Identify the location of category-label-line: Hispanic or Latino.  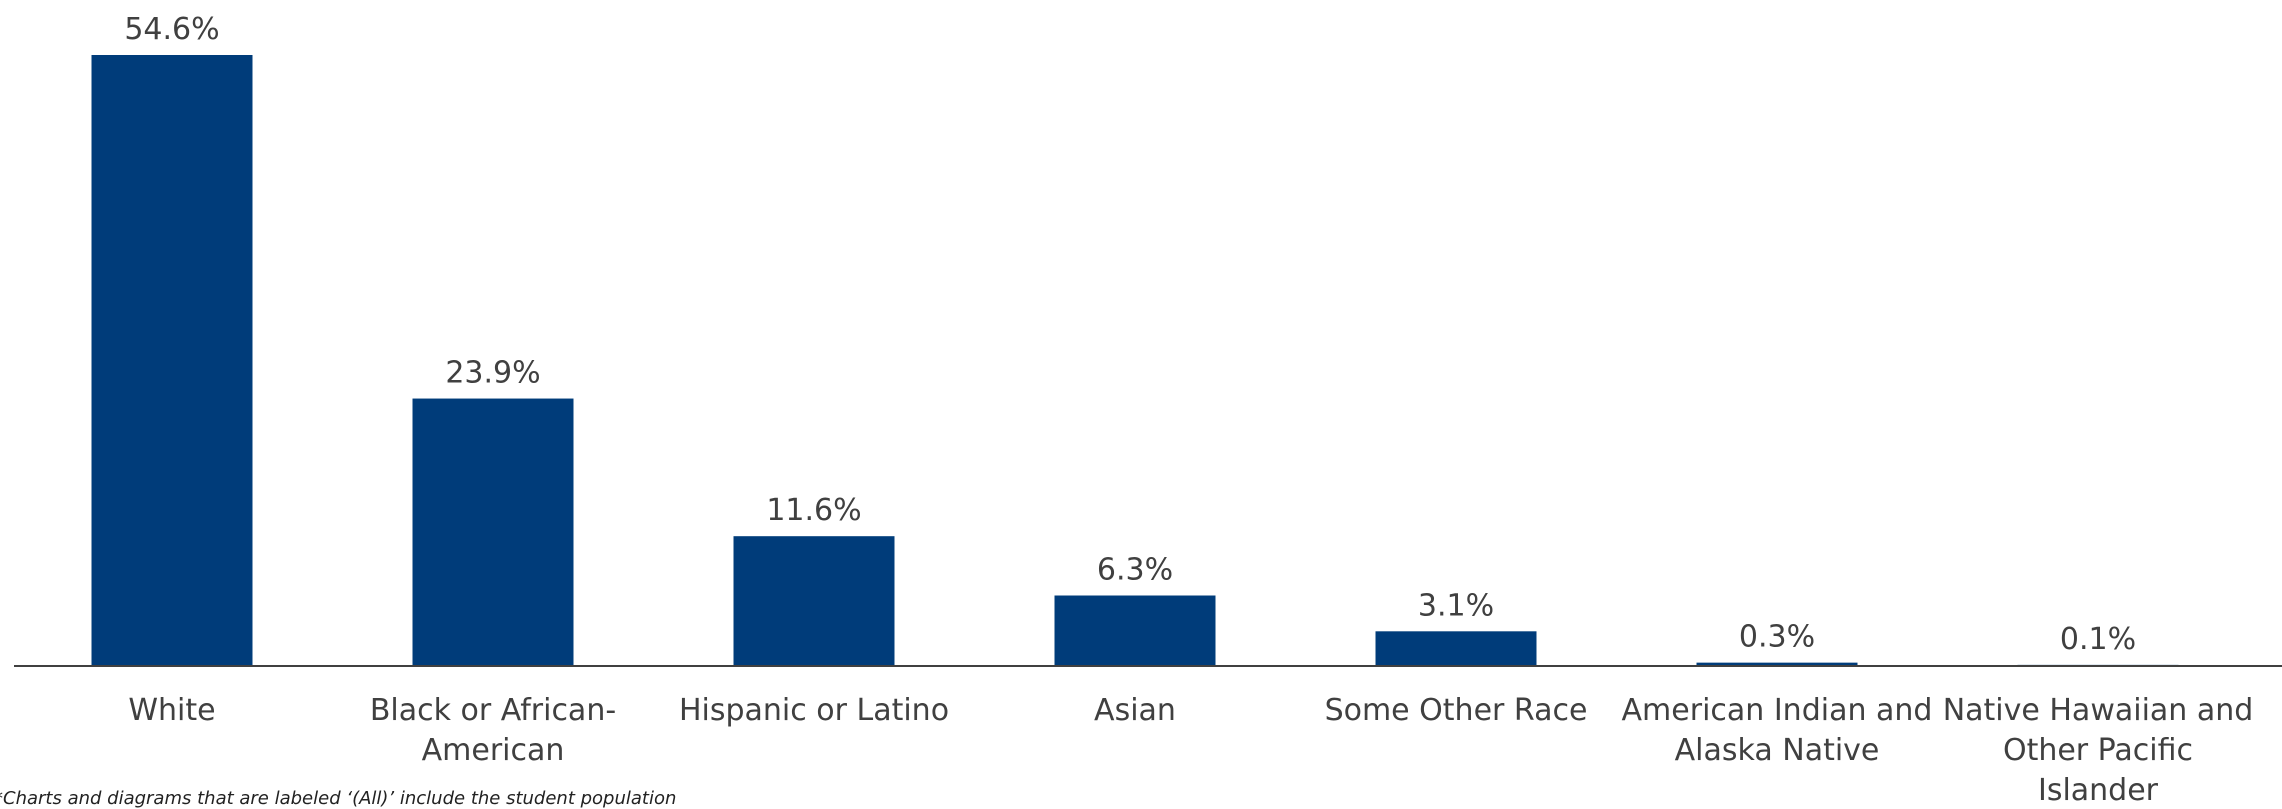
(814, 710).